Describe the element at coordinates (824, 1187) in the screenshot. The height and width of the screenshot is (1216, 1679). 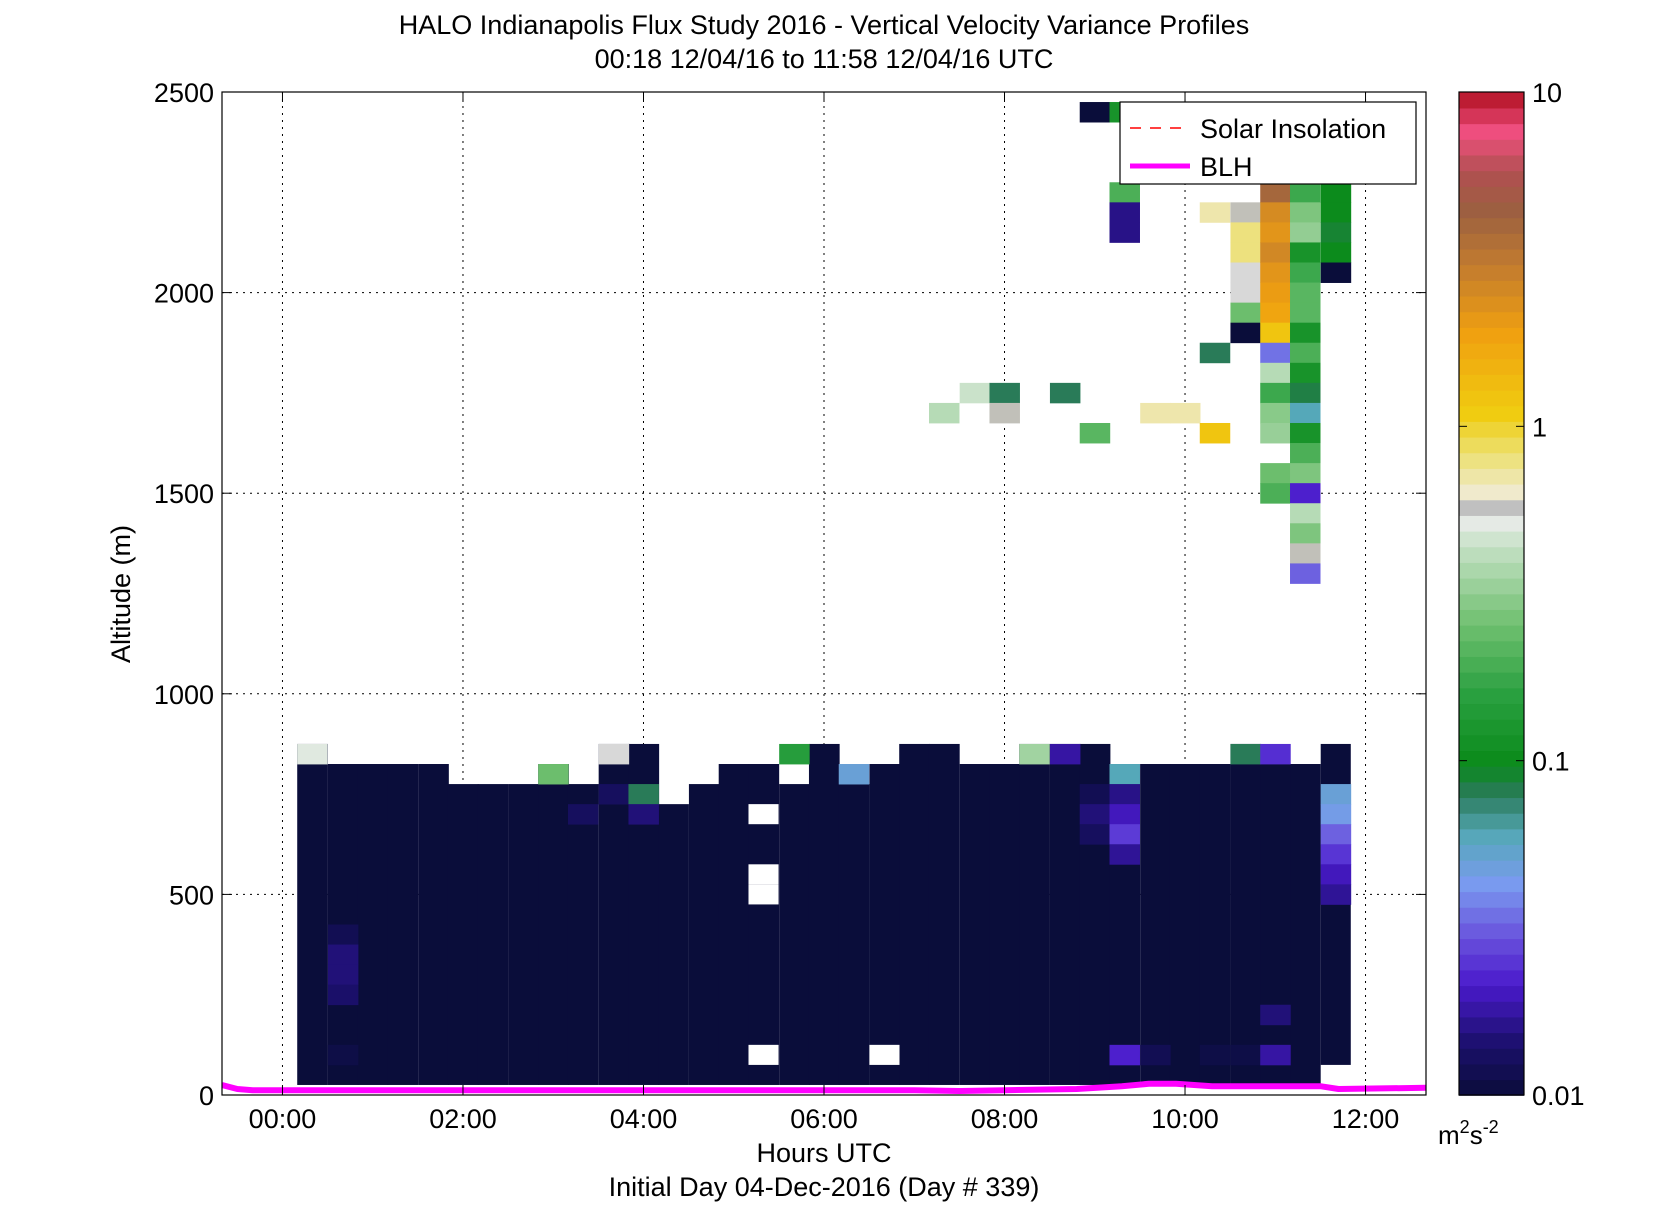
I see `x-axis-sublabel: Initial Day 04-Dec-2016 (Day # 339)` at that location.